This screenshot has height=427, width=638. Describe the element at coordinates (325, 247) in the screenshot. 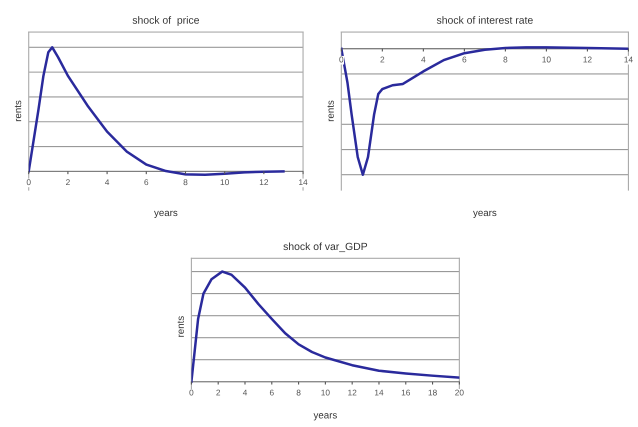

I see `chart-title: shock of var_GDP` at that location.